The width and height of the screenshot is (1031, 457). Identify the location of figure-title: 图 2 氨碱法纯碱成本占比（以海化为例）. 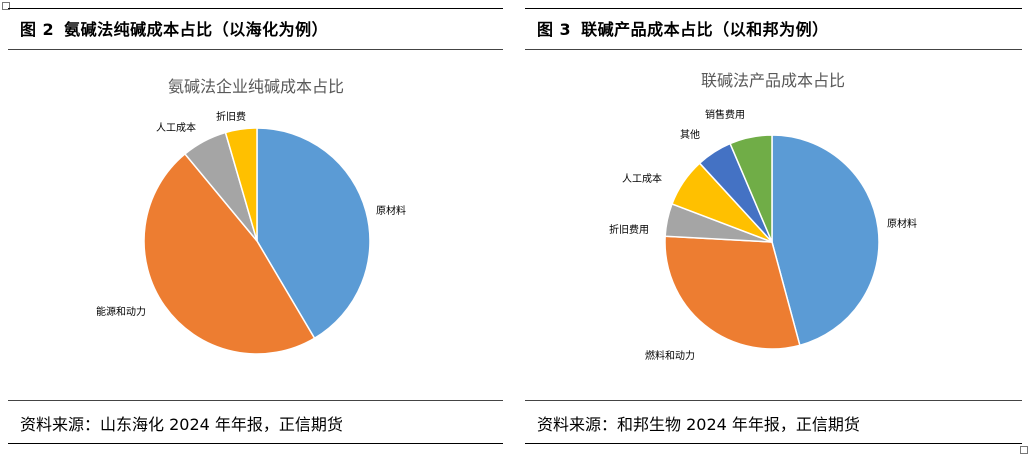
(174, 28).